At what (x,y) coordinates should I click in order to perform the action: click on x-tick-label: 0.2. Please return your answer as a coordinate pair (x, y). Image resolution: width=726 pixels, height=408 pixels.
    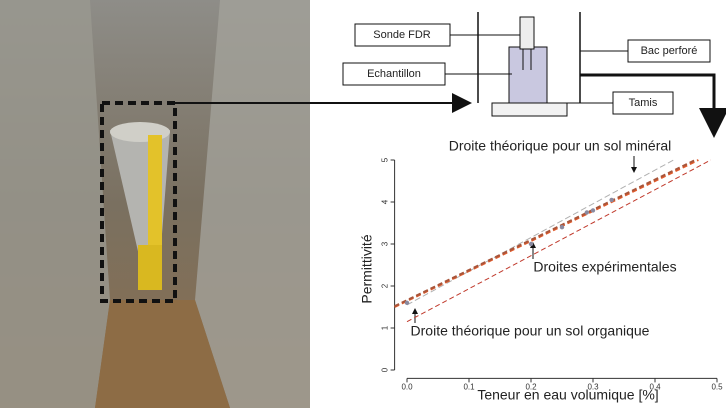
    Looking at the image, I should click on (531, 387).